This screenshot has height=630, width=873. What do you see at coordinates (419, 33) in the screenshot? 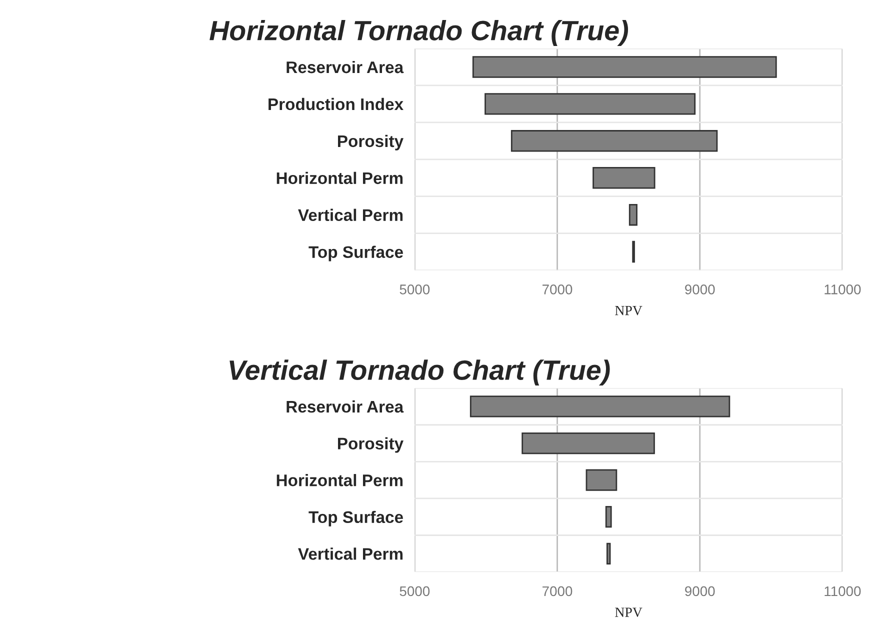
I see `chart-title: Horizontal Tornado Chart (True)` at bounding box center [419, 33].